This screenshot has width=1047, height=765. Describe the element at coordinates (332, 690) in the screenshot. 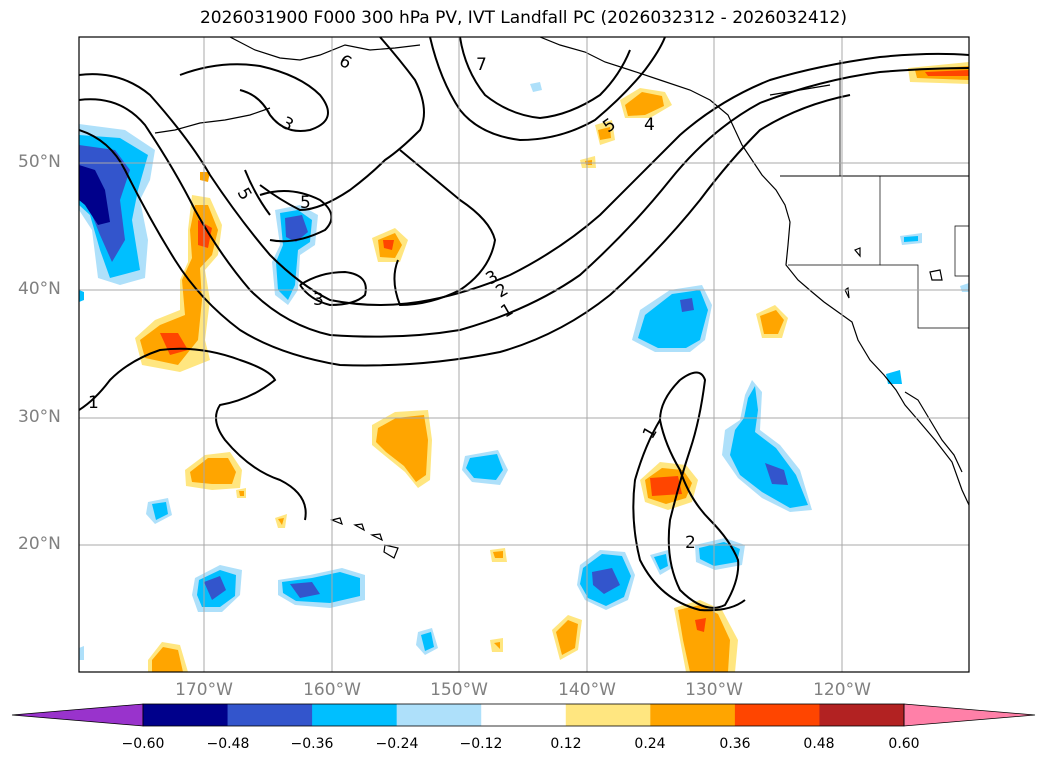

I see `lon-label-160w: 160°W` at that location.